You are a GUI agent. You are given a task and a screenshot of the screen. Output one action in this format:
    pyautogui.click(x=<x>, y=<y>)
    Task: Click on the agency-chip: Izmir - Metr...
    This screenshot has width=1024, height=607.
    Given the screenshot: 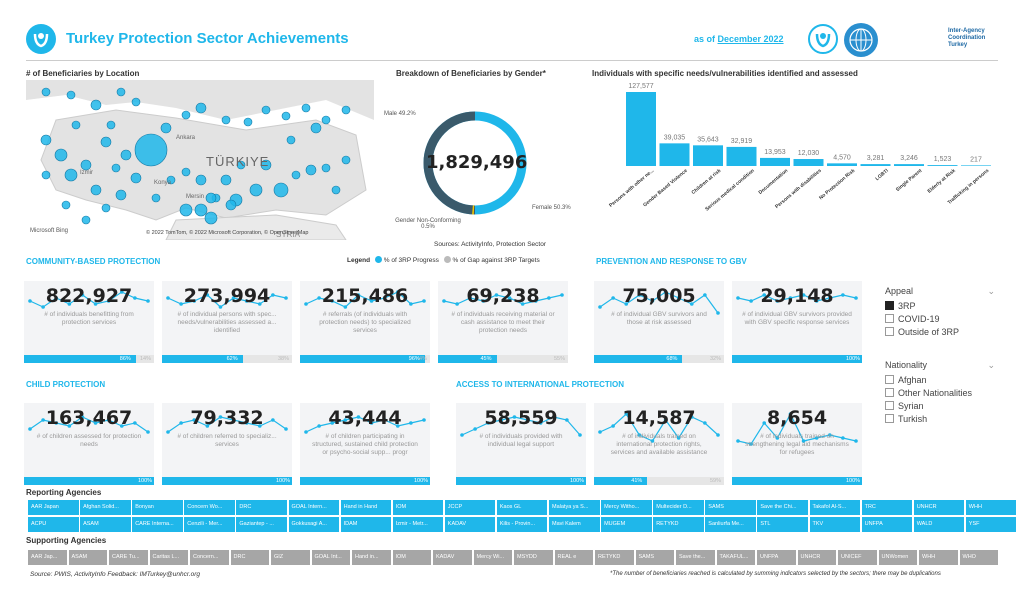 What is the action you would take?
    pyautogui.click(x=418, y=524)
    